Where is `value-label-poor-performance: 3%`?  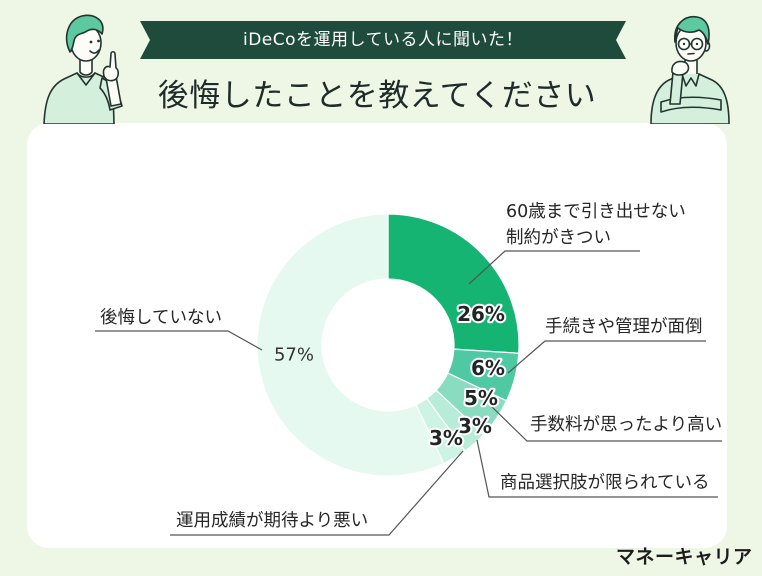
value-label-poor-performance: 3% is located at coordinates (446, 438).